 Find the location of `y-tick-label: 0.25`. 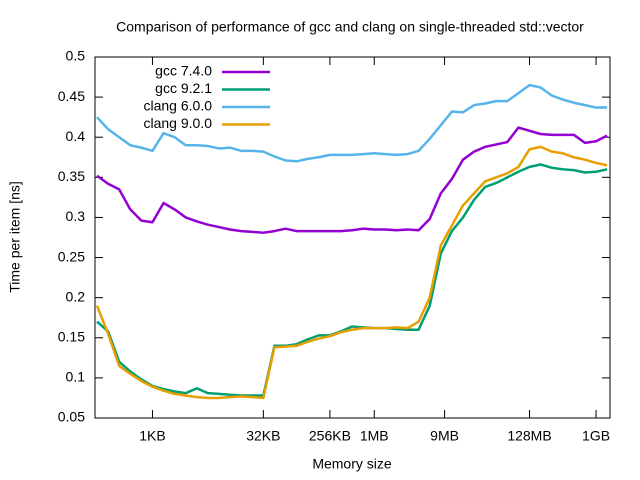

y-tick-label: 0.25 is located at coordinates (71, 256).